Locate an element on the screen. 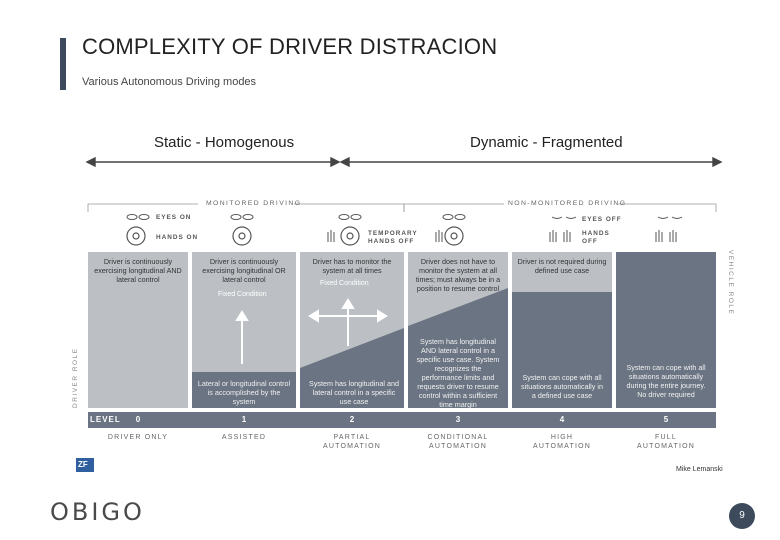 The image size is (780, 540). level-1-fixed-condition: Fixed Condition is located at coordinates (242, 294).